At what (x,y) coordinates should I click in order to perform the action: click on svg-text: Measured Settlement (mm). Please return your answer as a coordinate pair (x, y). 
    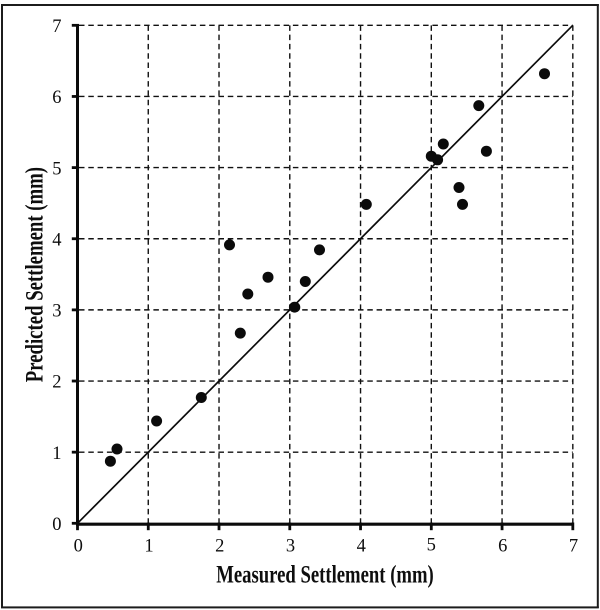
    Looking at the image, I should click on (325, 575).